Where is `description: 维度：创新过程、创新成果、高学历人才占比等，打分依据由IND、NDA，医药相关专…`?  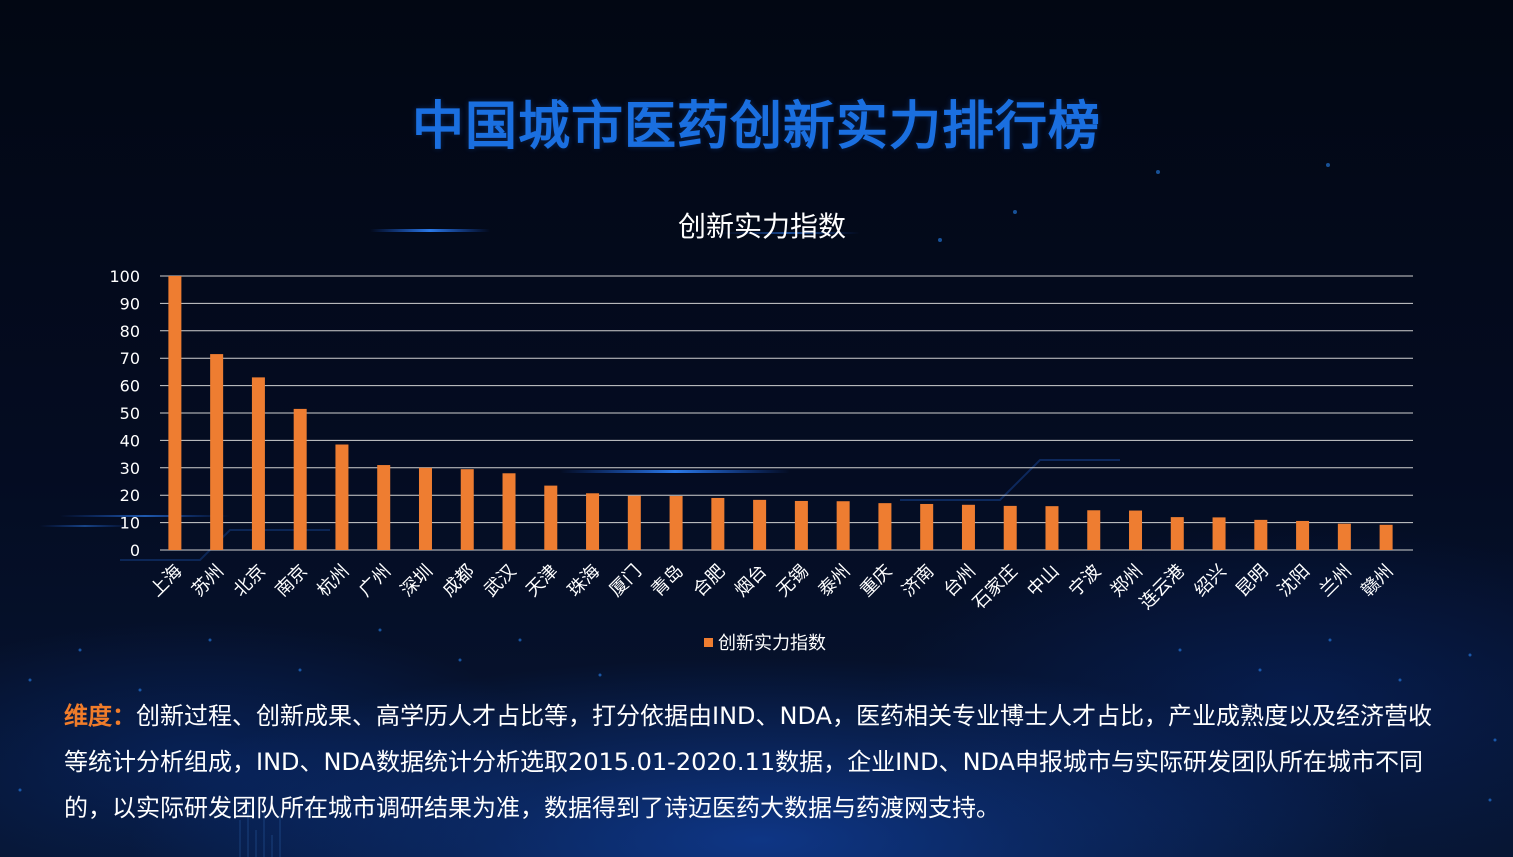
description: 维度：创新过程、创新成果、高学历人才占比等，打分依据由IND、NDA，医药相关专… is located at coordinates (759, 762).